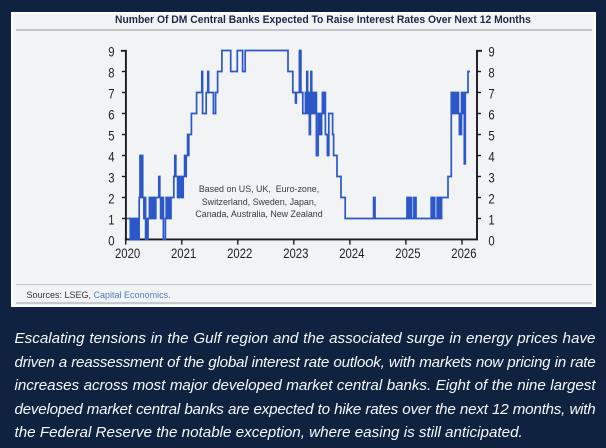  I want to click on svg-text: 2026, so click(463, 254).